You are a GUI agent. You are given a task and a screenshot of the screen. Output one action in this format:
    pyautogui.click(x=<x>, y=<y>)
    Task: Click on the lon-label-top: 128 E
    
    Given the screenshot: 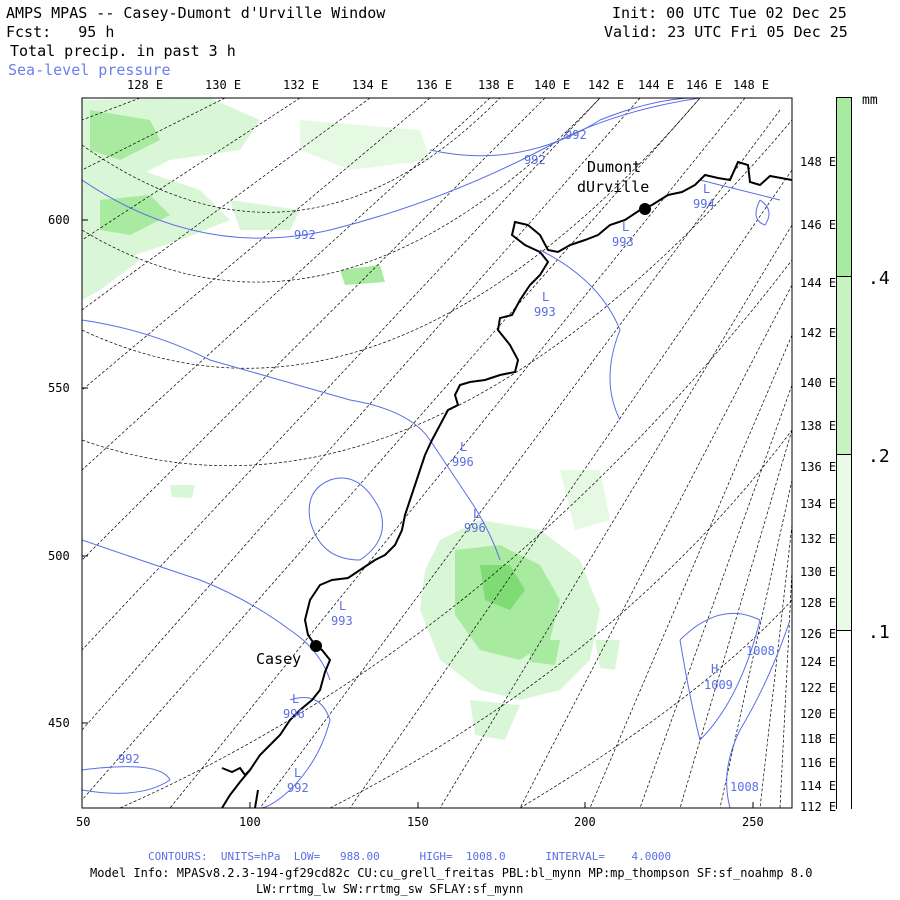 What is the action you would take?
    pyautogui.click(x=145, y=85)
    